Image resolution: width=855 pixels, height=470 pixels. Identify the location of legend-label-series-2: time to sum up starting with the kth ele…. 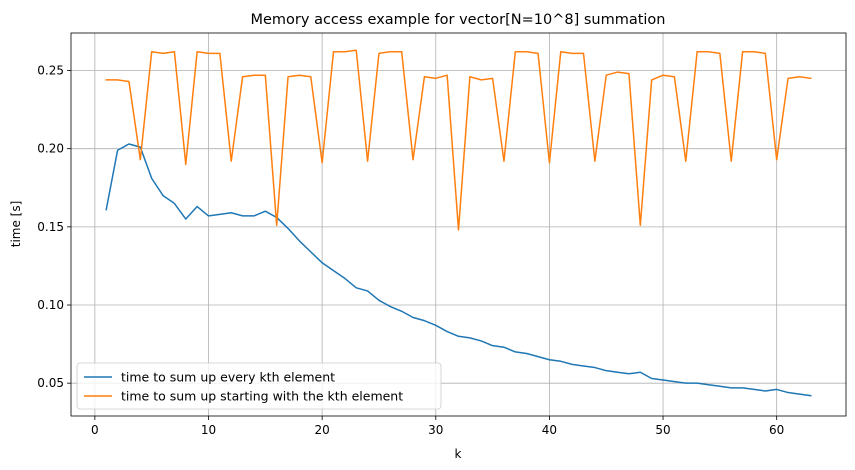
(262, 396).